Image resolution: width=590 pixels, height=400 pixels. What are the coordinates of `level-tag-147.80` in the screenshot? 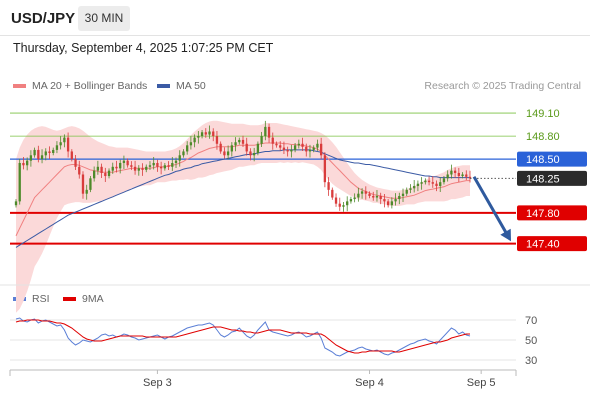 It's located at (552, 213).